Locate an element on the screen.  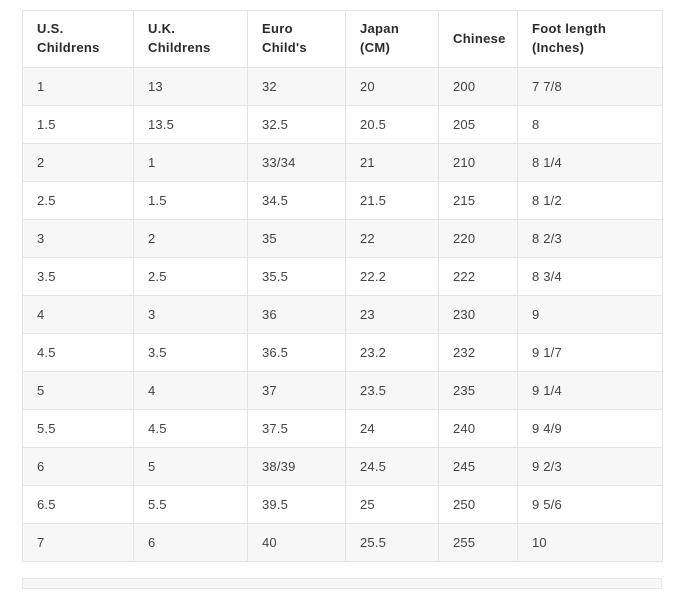
table-cell: 34.5 is located at coordinates (296, 200).